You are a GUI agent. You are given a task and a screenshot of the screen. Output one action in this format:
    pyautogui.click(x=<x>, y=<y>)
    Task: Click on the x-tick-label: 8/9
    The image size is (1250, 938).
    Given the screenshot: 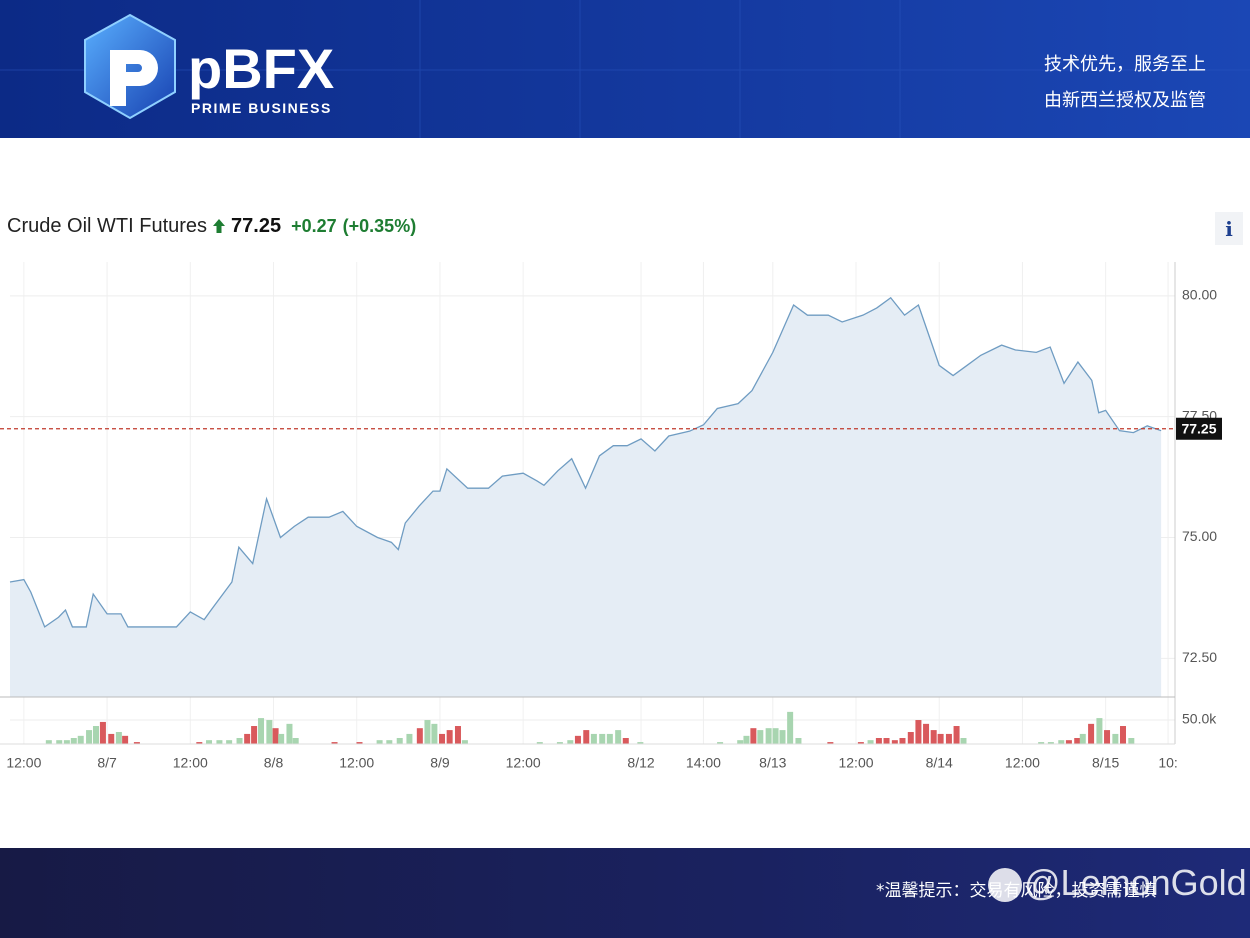 What is the action you would take?
    pyautogui.click(x=440, y=763)
    